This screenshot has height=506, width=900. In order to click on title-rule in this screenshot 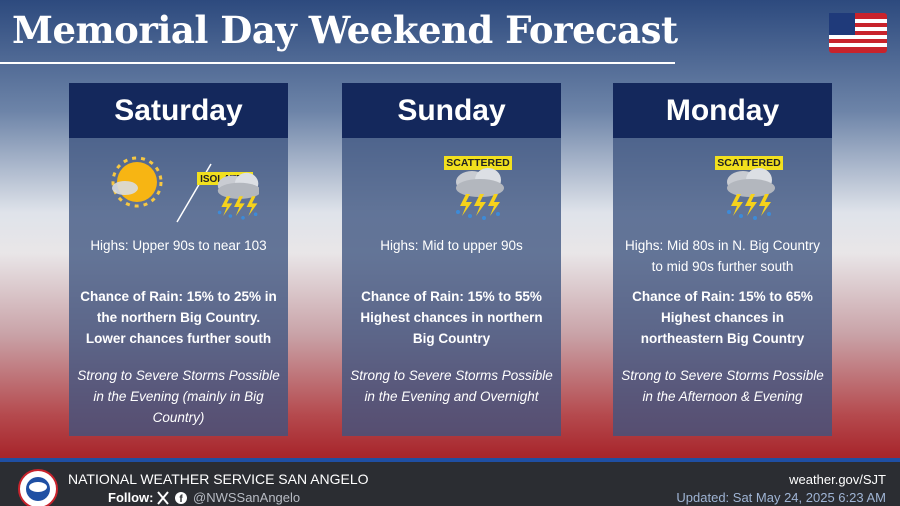, I will do `click(337, 63)`.